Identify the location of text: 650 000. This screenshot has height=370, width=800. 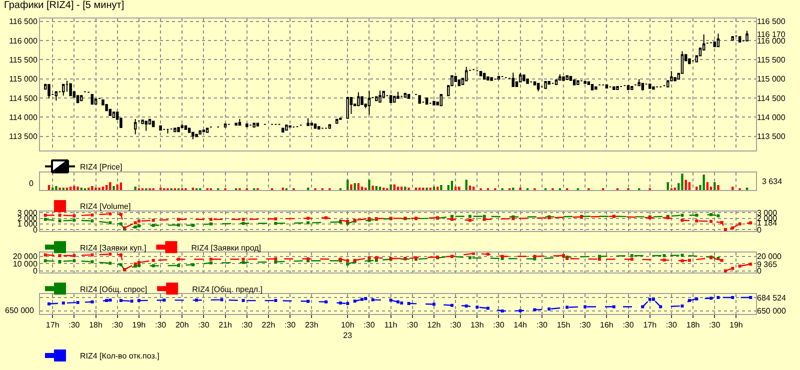
(19, 310).